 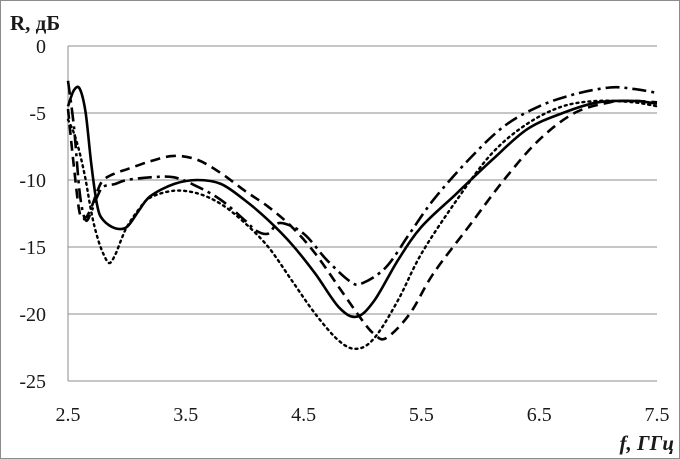 I want to click on x-axis-title: f, ГГц, so click(x=646, y=443).